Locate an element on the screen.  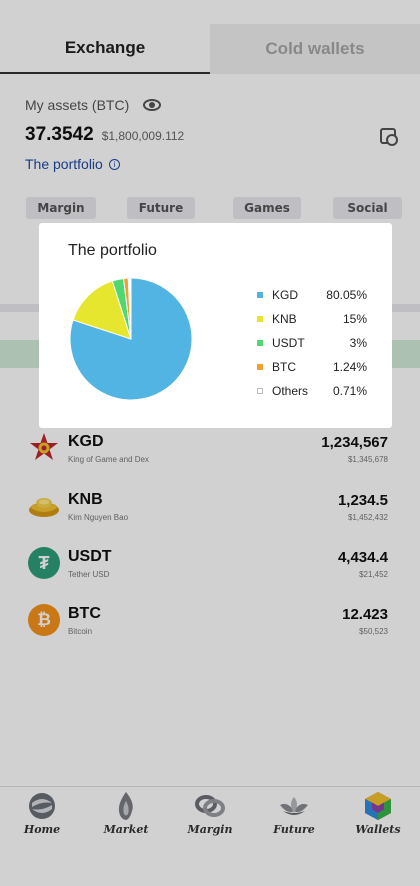
category-chips: Margin Future Games Social is located at coordinates (210, 208).